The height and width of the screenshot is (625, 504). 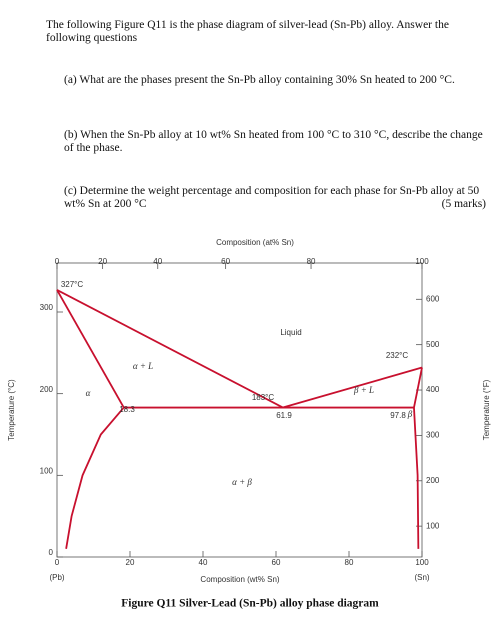 I want to click on y-tick-label: 200, so click(x=47, y=389).